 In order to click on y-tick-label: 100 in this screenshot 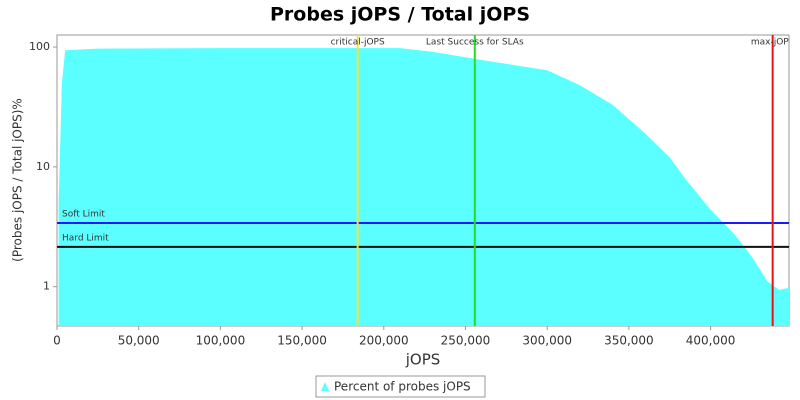, I will do `click(39, 46)`.